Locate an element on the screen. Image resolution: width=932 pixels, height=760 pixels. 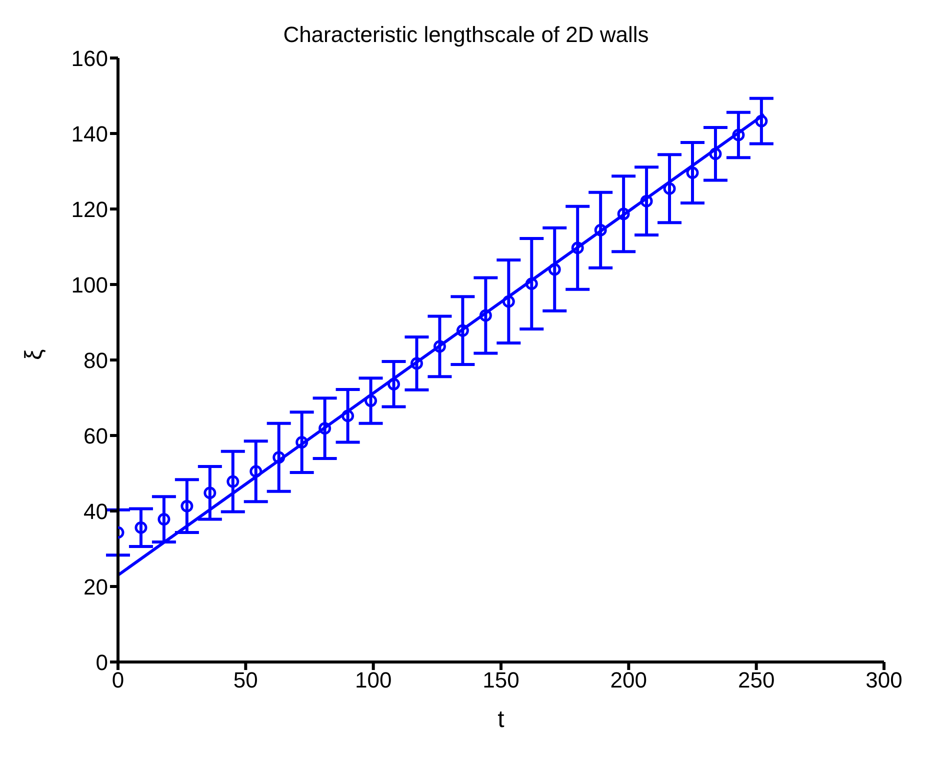
x-tick-label: 100 is located at coordinates (373, 680).